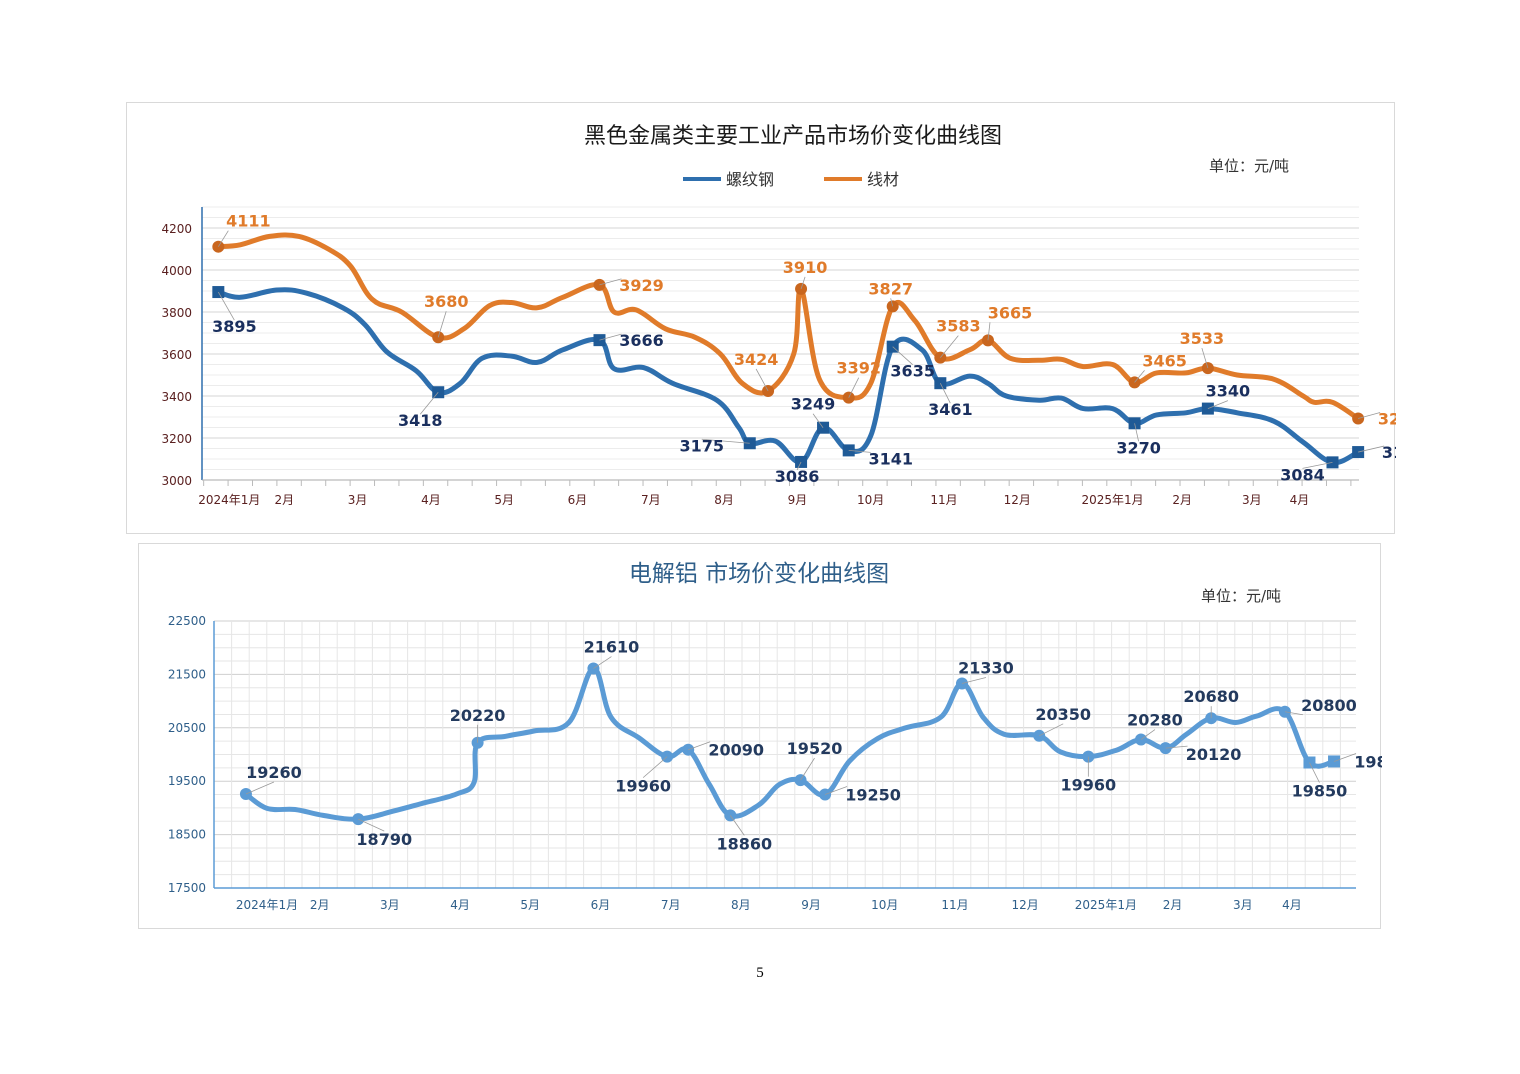 This screenshot has height=1074, width=1520. What do you see at coordinates (759, 574) in the screenshot?
I see `chart-title: 电解铝 市场价变化曲线图` at bounding box center [759, 574].